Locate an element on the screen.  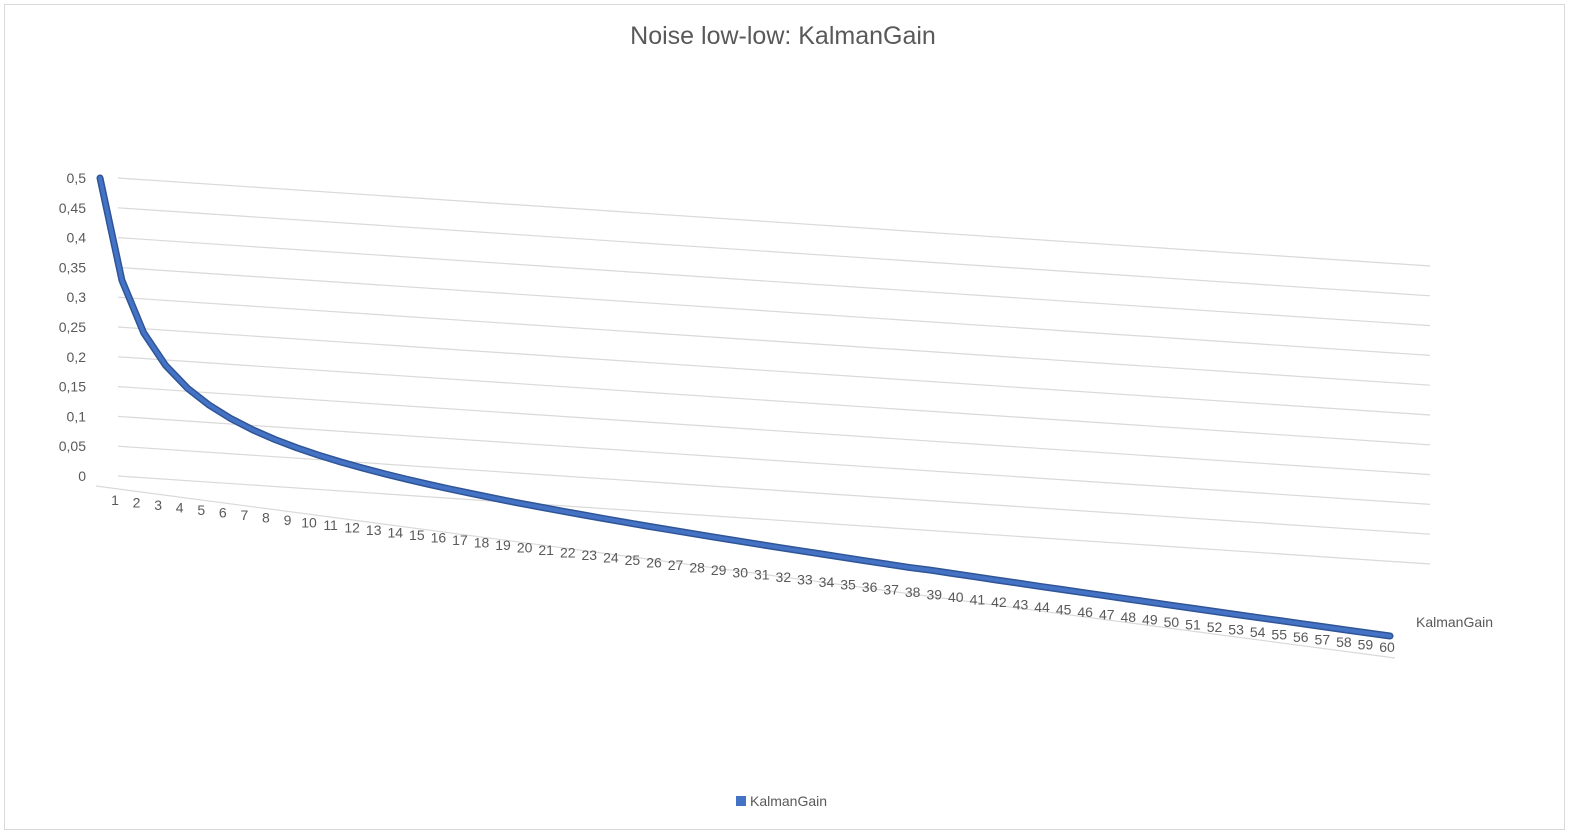
x-tick-label: 4 is located at coordinates (180, 507).